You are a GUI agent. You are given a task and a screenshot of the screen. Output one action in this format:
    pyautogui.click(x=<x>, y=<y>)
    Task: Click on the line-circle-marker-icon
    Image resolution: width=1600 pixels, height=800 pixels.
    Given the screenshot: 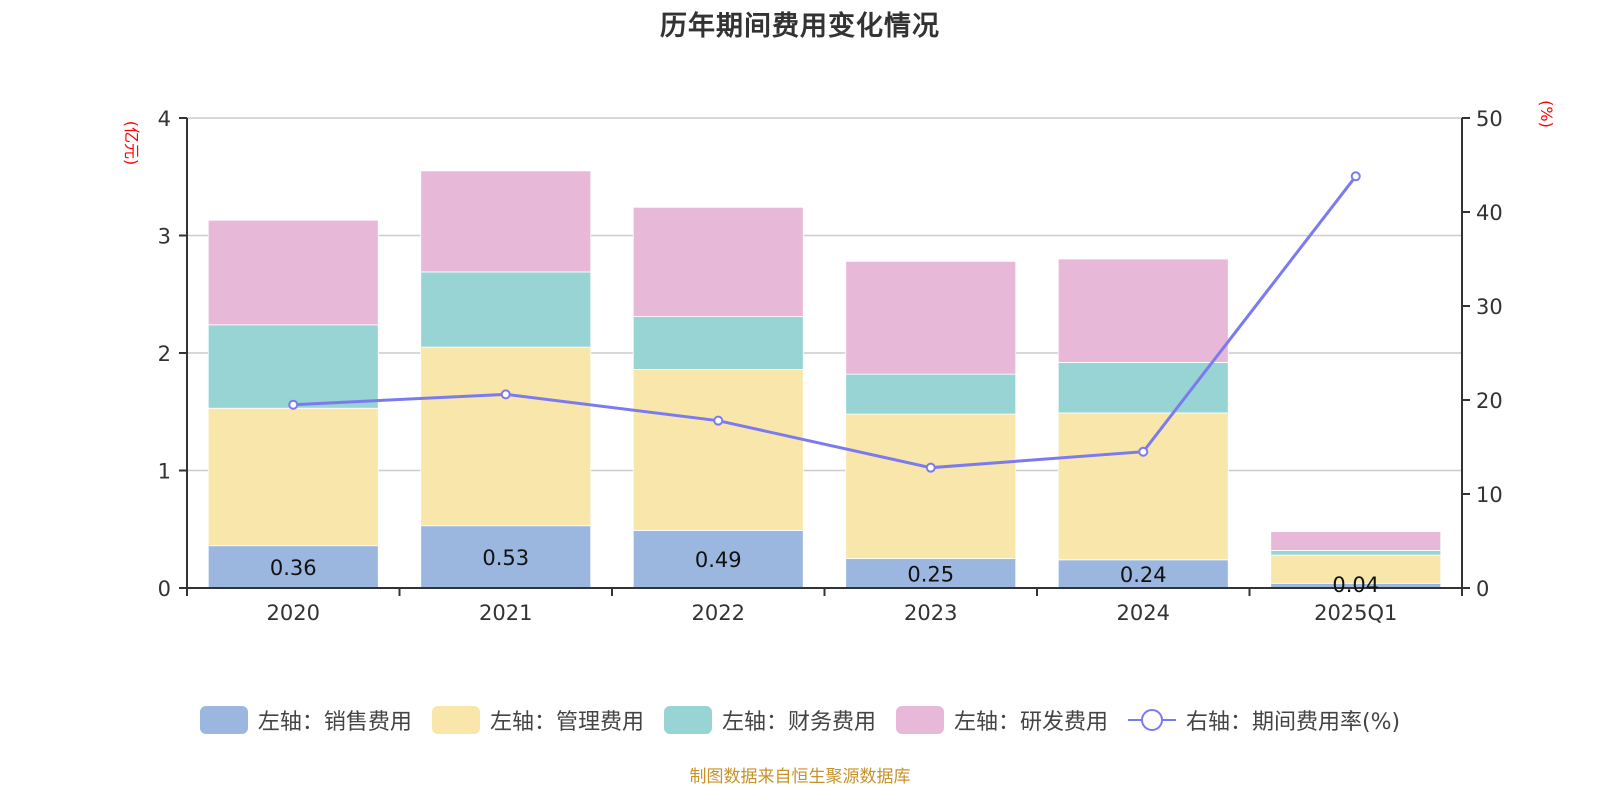 What is the action you would take?
    pyautogui.click(x=1151, y=720)
    